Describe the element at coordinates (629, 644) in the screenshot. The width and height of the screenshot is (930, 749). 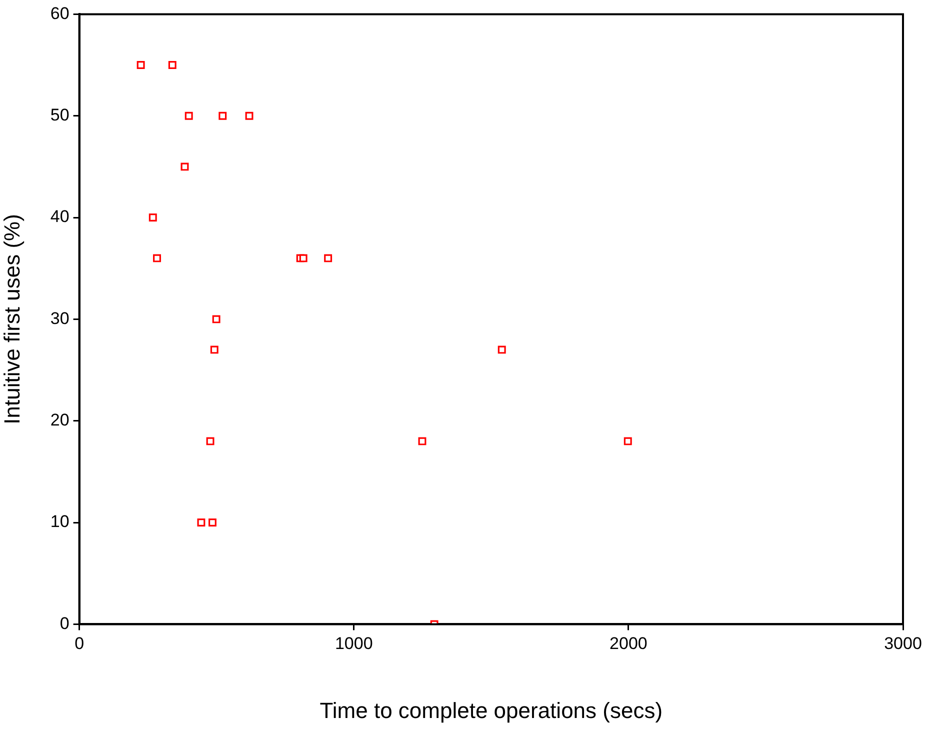
I see `x-tick-label: 2000` at that location.